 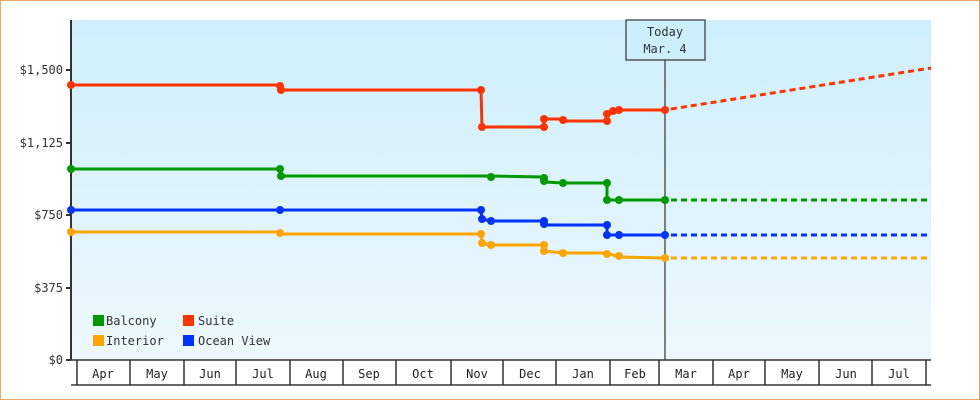 What do you see at coordinates (477, 374) in the screenshot?
I see `x-tick-label: Nov` at bounding box center [477, 374].